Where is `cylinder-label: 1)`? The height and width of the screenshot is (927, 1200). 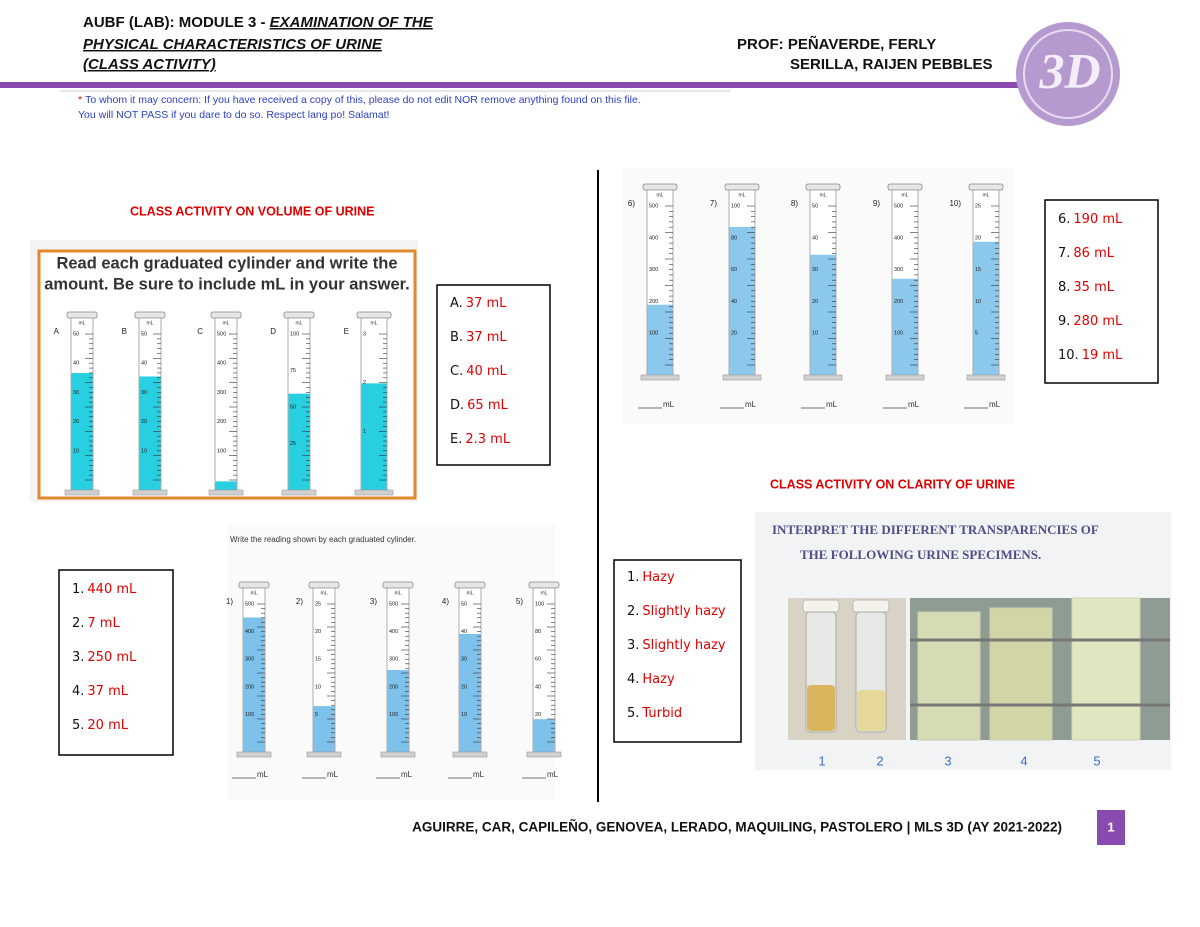
cylinder-label: 1) is located at coordinates (229, 601).